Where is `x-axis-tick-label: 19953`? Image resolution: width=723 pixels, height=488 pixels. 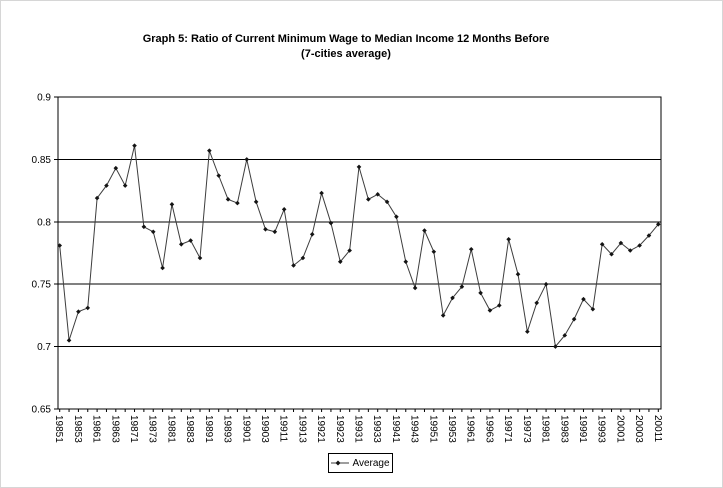
x-axis-tick-label: 19953 is located at coordinates (451, 429).